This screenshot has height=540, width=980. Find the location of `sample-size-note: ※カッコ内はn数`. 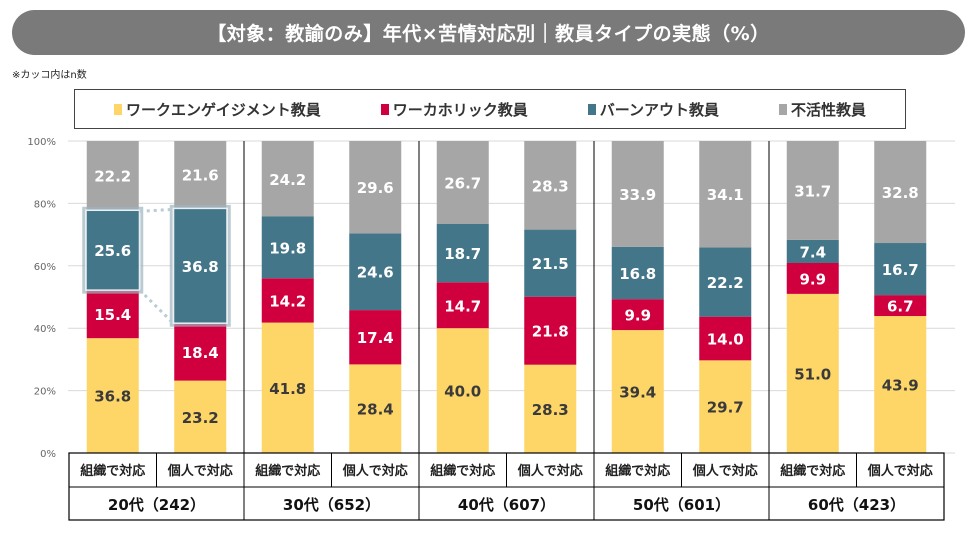

sample-size-note: ※カッコ内はn数 is located at coordinates (49, 75).